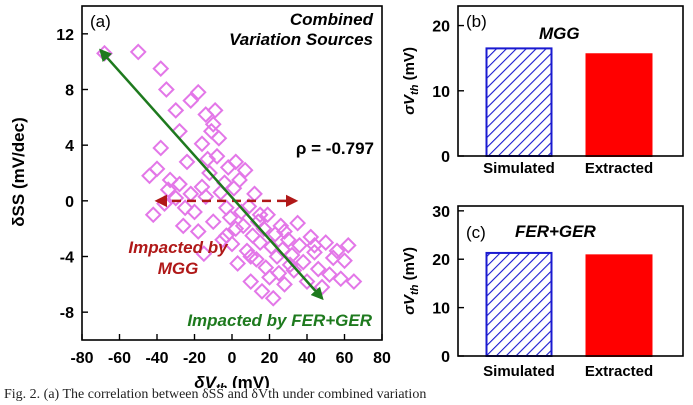 Image resolution: width=693 pixels, height=405 pixels. Describe the element at coordinates (72, 174) in the screenshot. I see `y-axis-ticks: -8 -4 0 4 8 12` at that location.